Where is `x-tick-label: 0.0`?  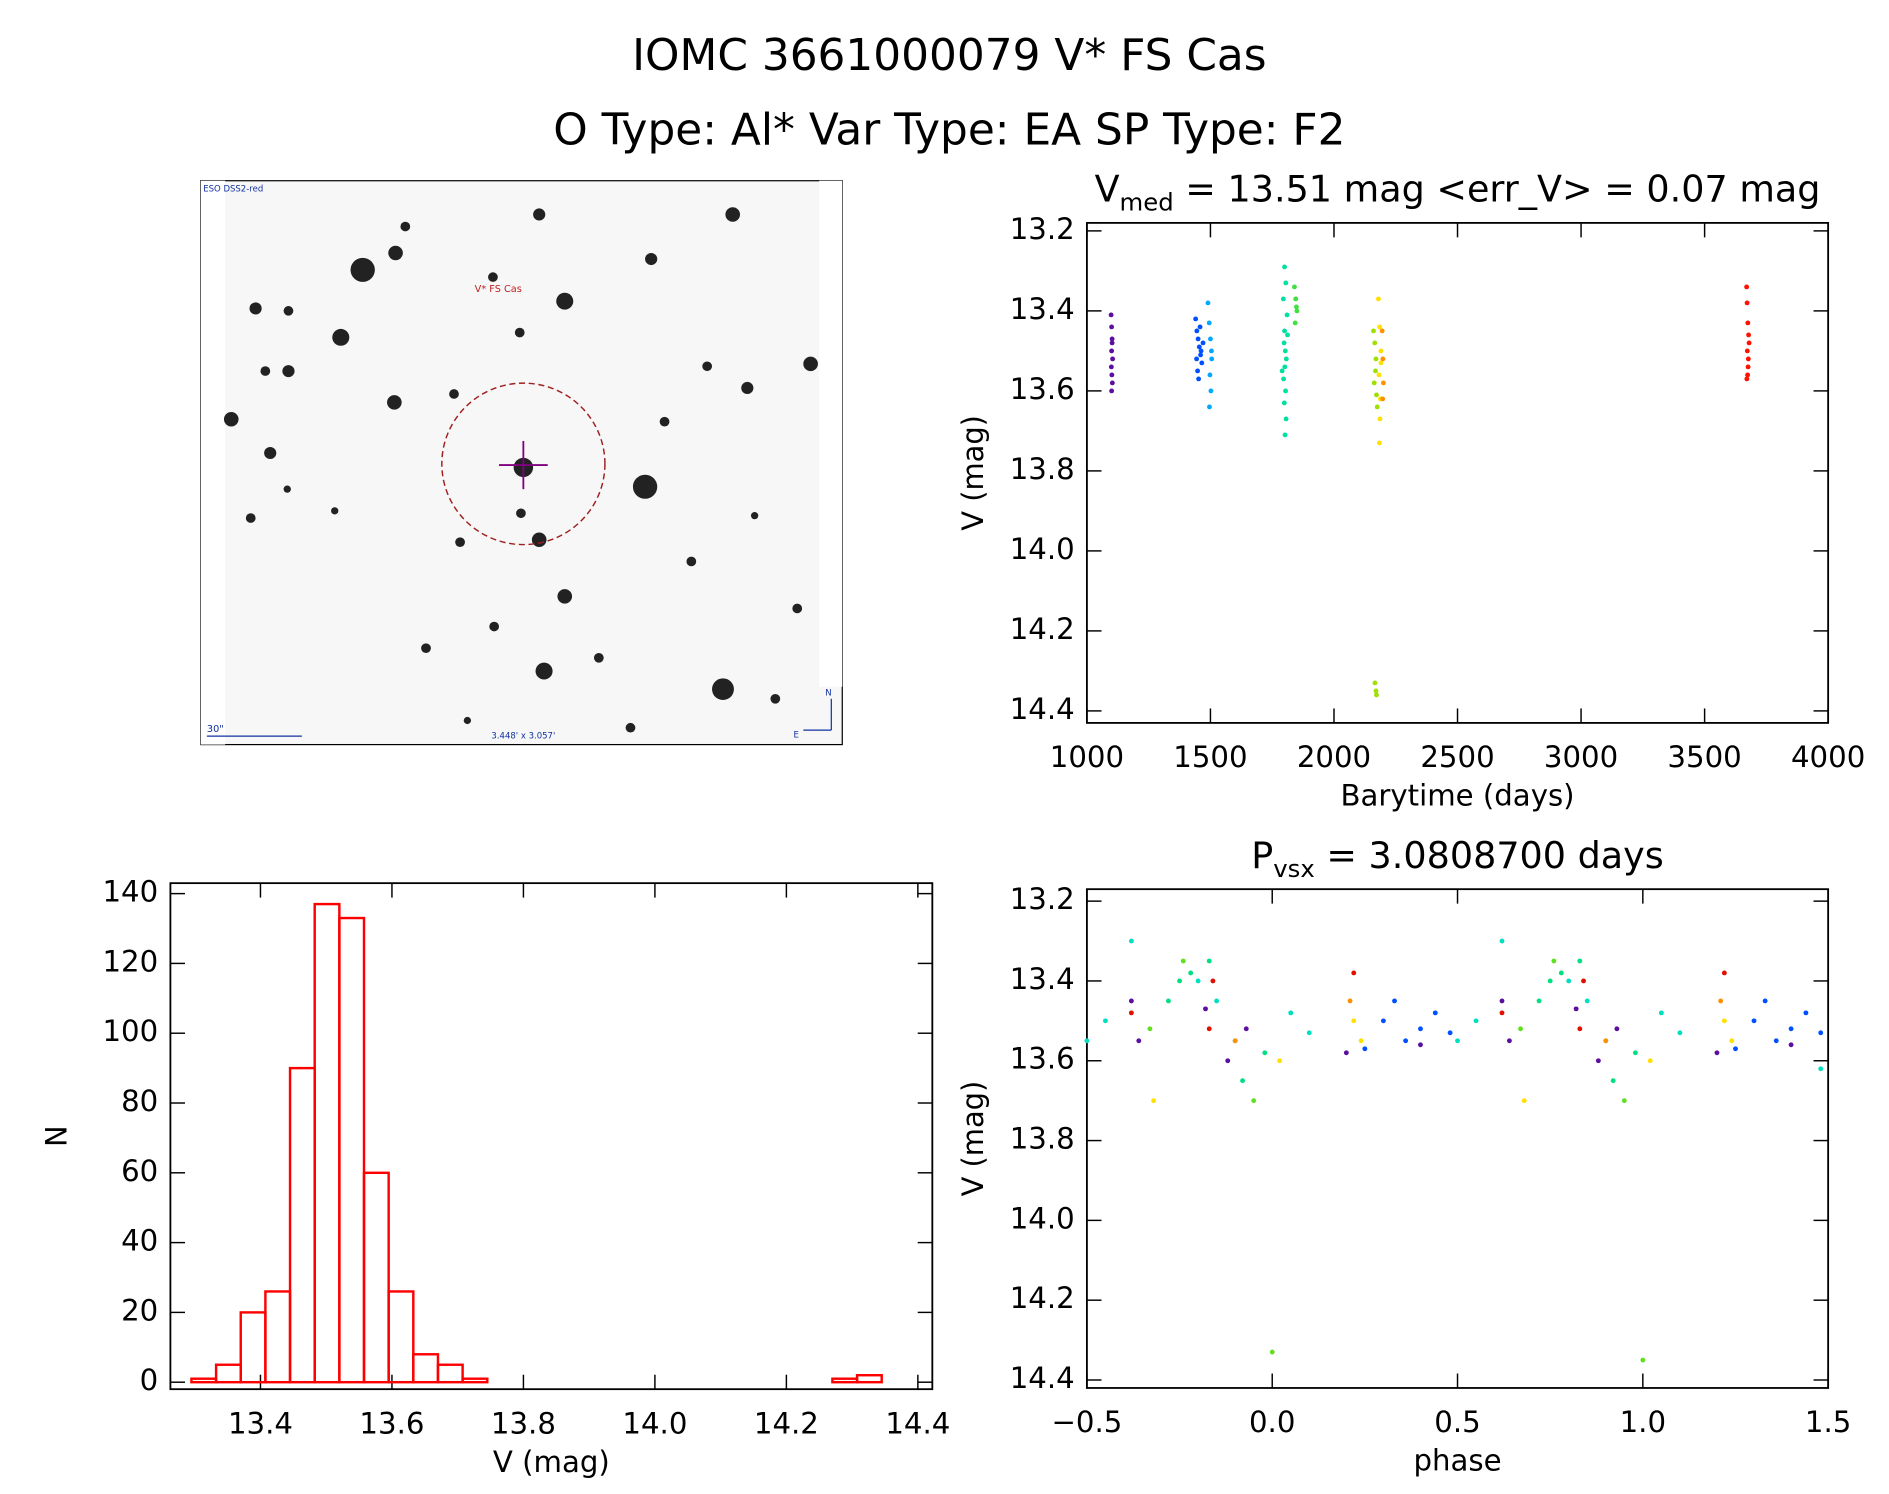
x-tick-label: 0.0 is located at coordinates (1272, 1422).